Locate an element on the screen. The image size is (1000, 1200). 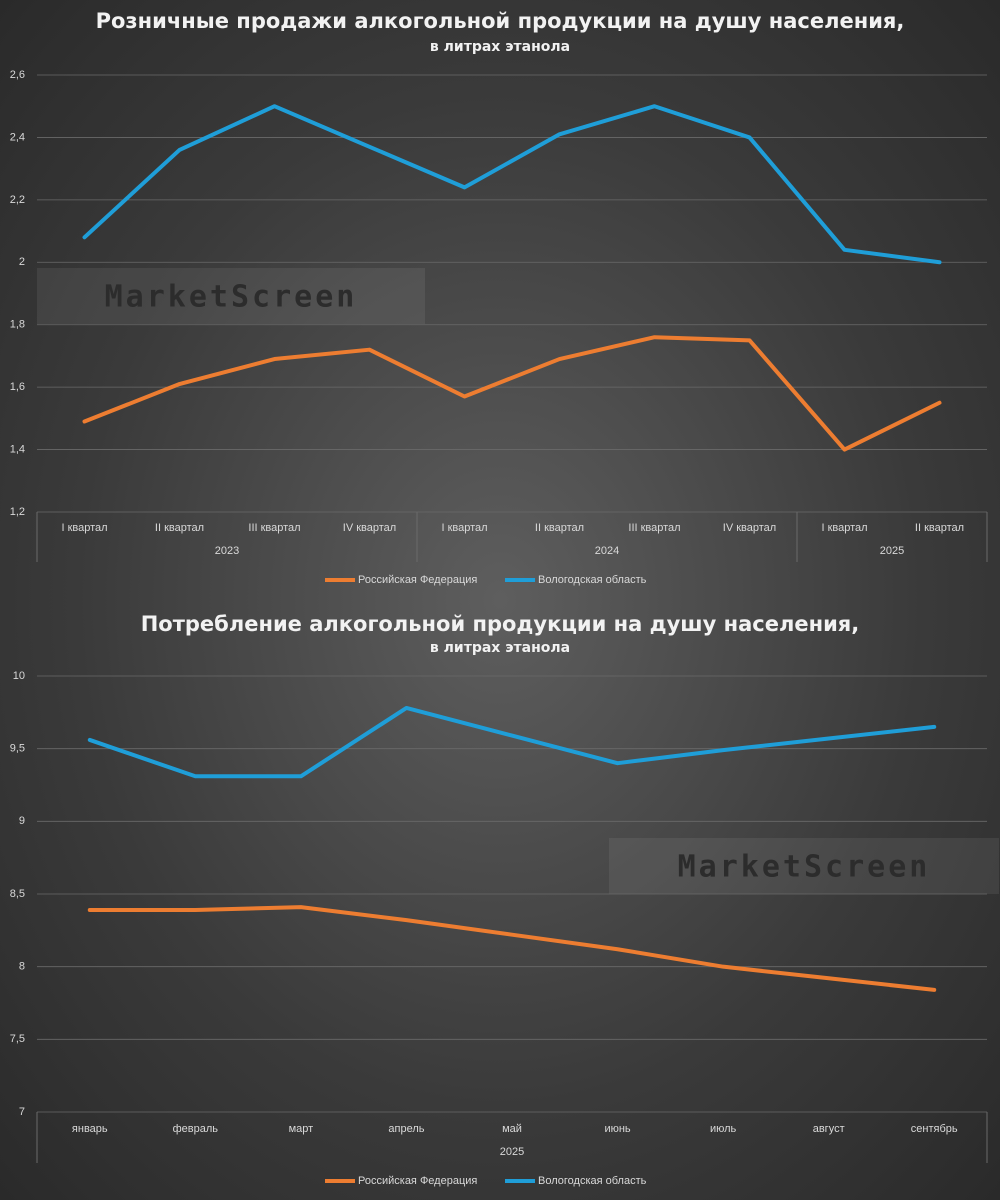
y-tick-label: 9 is located at coordinates (22, 821).